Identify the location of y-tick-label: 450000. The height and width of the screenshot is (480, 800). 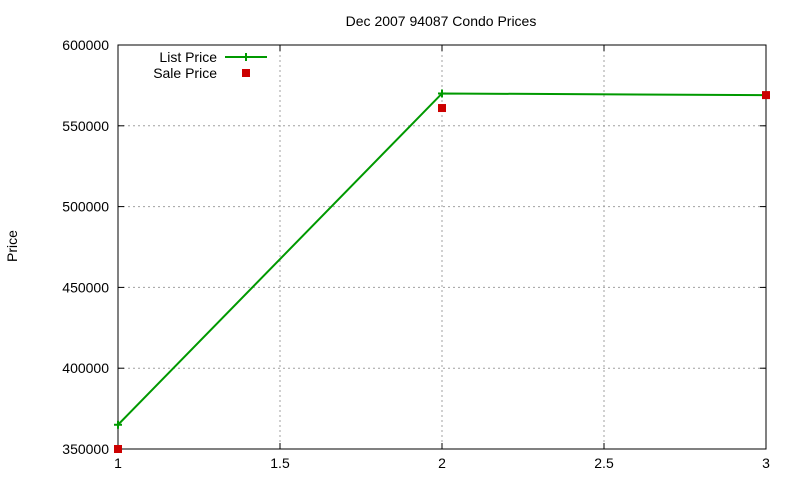
(85, 287).